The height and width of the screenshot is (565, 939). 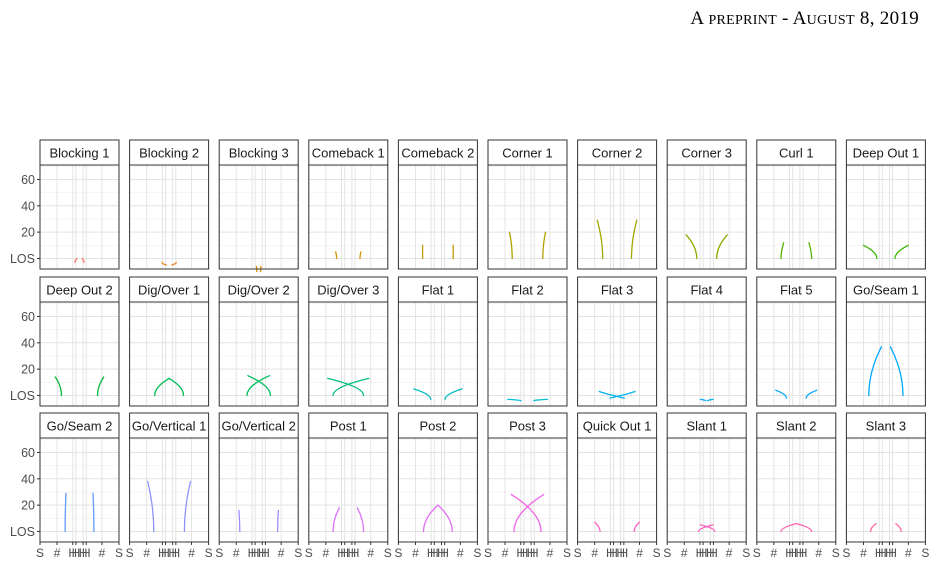 I want to click on facet-title: Dig/Over 3, so click(x=348, y=290).